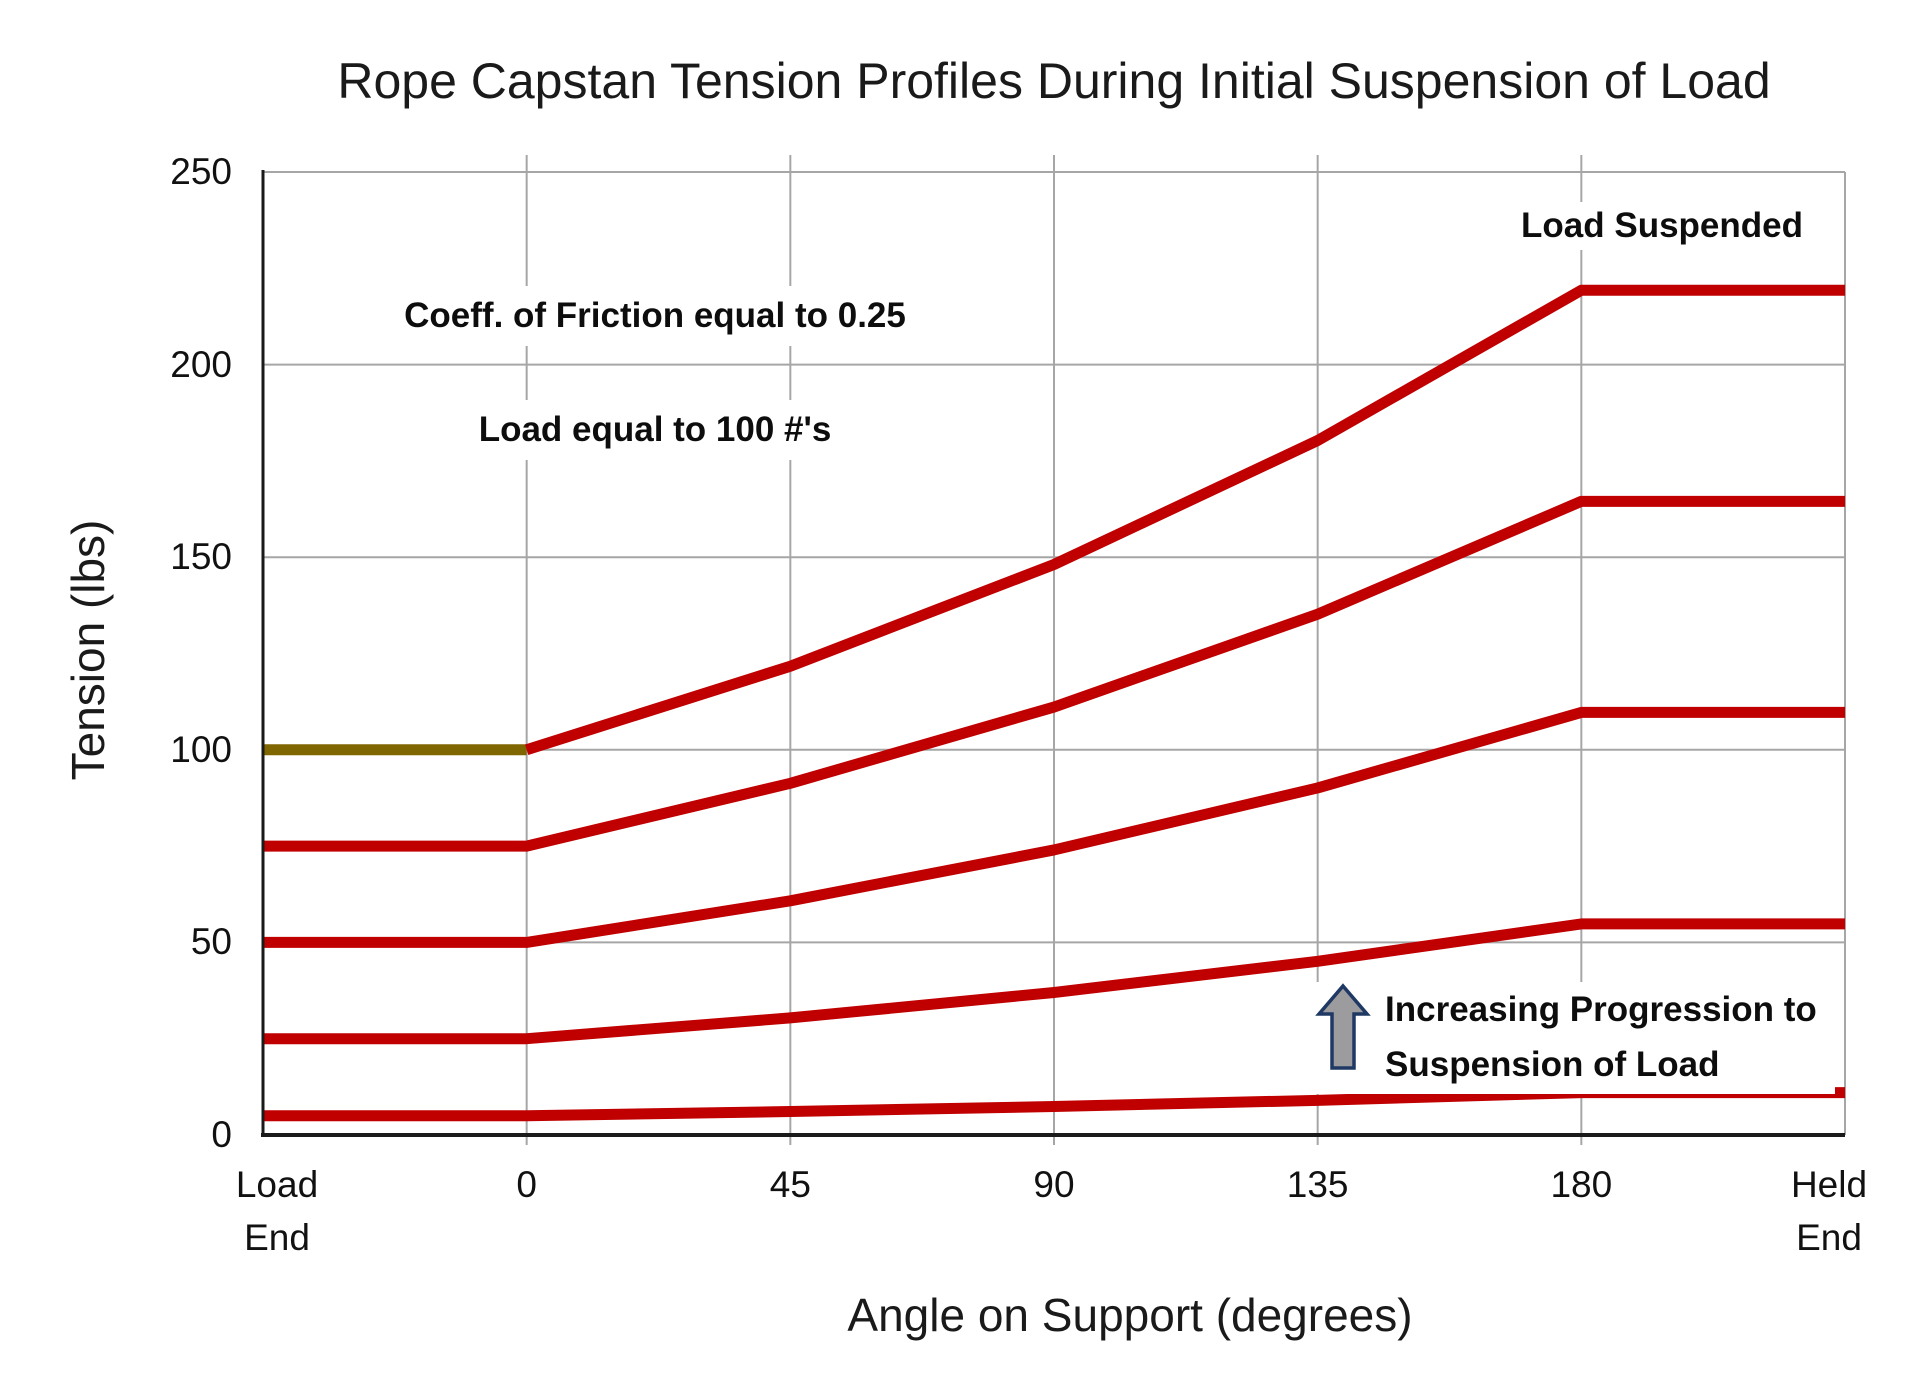 The image size is (1920, 1386). What do you see at coordinates (201, 557) in the screenshot?
I see `y-tick-label-150: 150` at bounding box center [201, 557].